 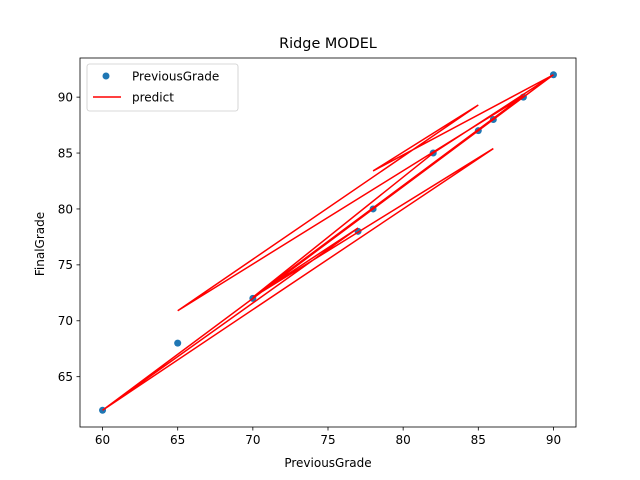 I want to click on scatter-point, so click(x=178, y=343).